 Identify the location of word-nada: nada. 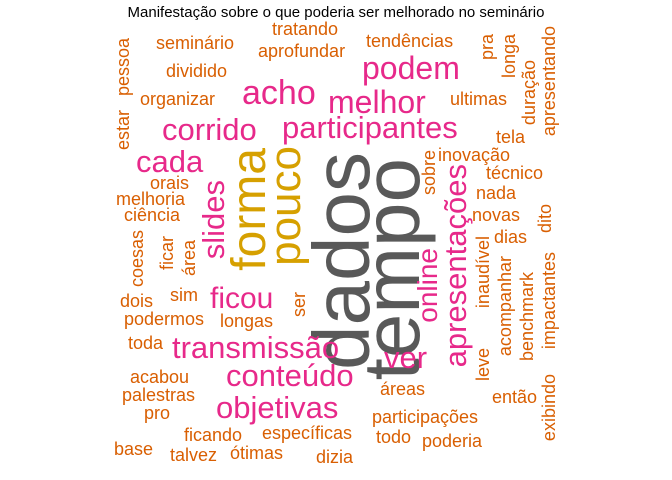
(496, 193).